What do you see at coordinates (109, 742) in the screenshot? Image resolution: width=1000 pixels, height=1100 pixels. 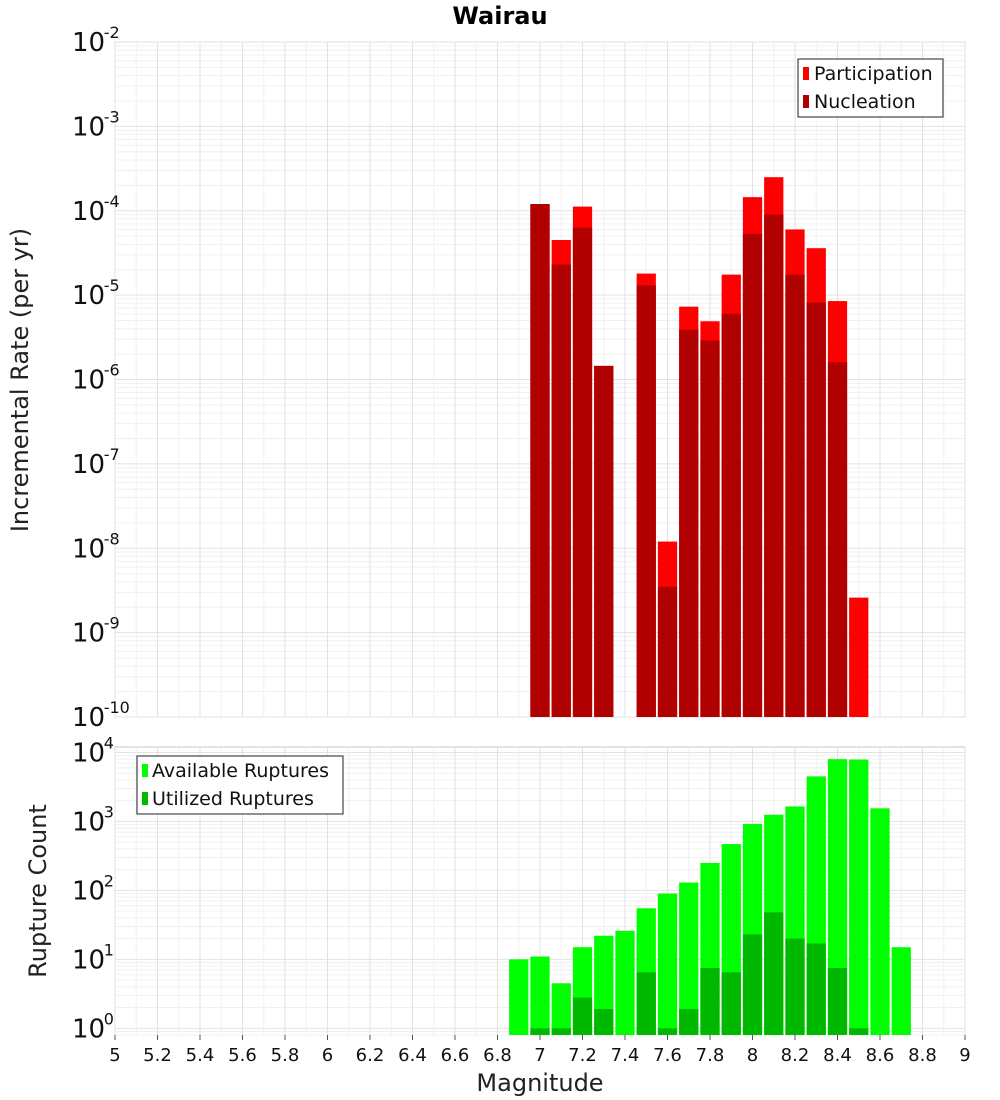 I see `y-tick-exponent: 4` at bounding box center [109, 742].